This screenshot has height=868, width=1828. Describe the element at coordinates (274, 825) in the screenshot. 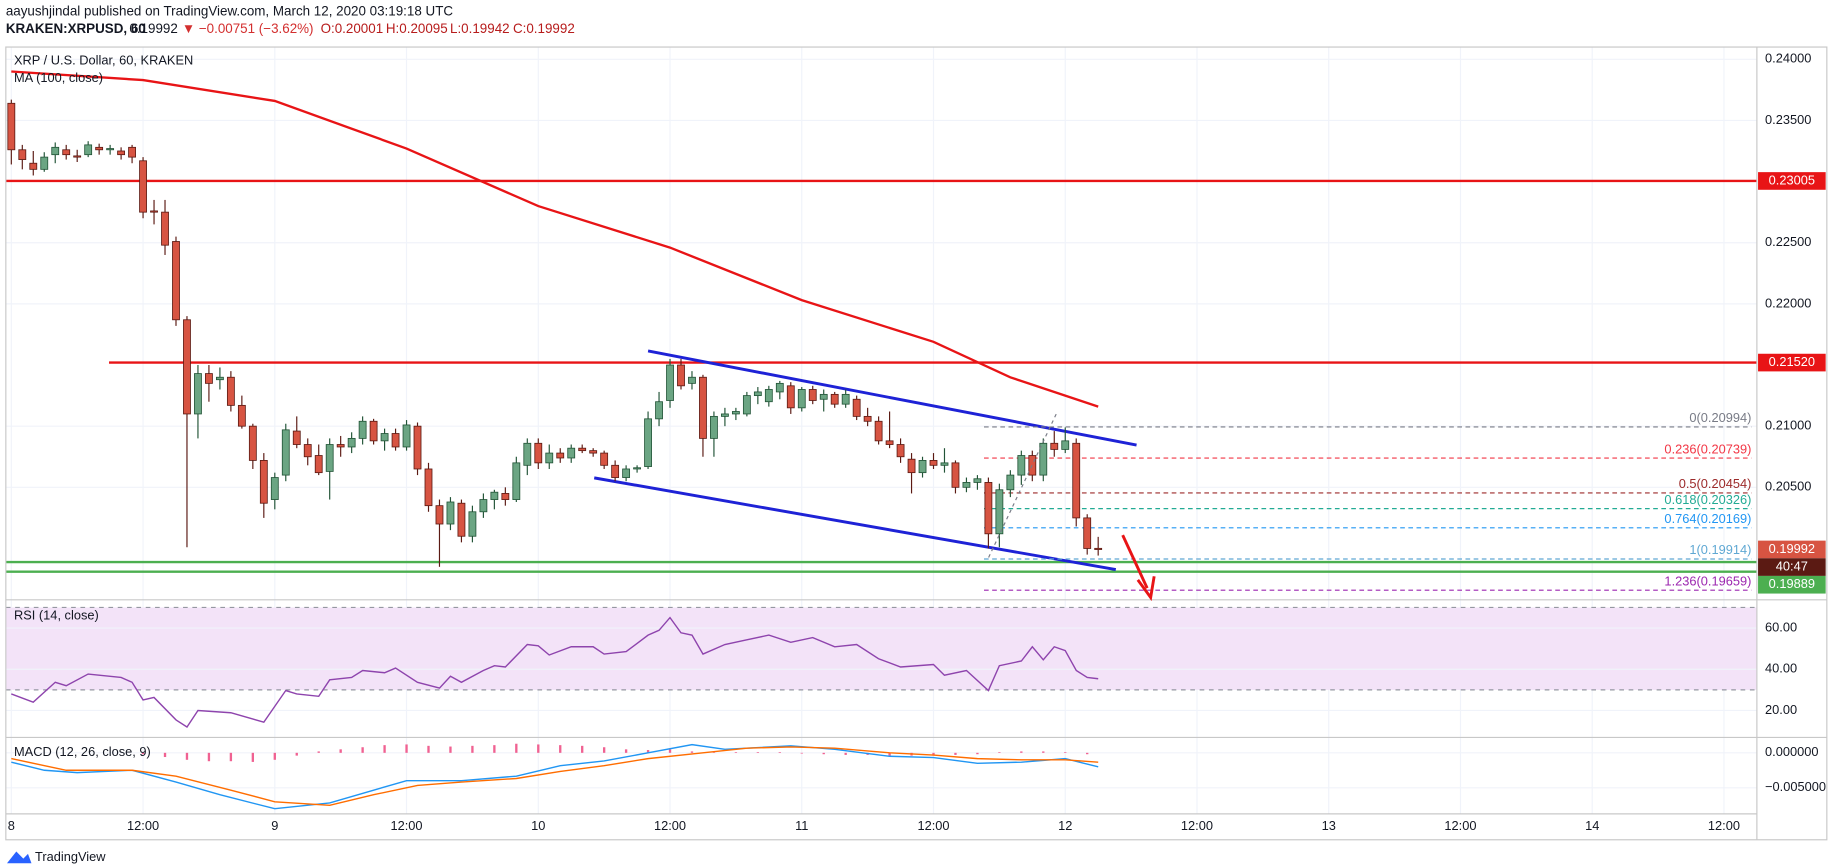

I see `x-tick-label: 9` at that location.